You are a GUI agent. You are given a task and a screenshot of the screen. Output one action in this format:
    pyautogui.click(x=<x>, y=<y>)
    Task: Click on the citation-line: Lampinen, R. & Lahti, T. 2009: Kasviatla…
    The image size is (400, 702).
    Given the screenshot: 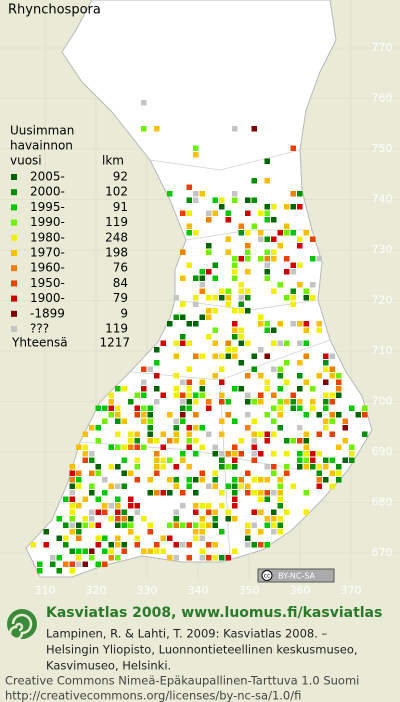 What is the action you would take?
    pyautogui.click(x=187, y=634)
    